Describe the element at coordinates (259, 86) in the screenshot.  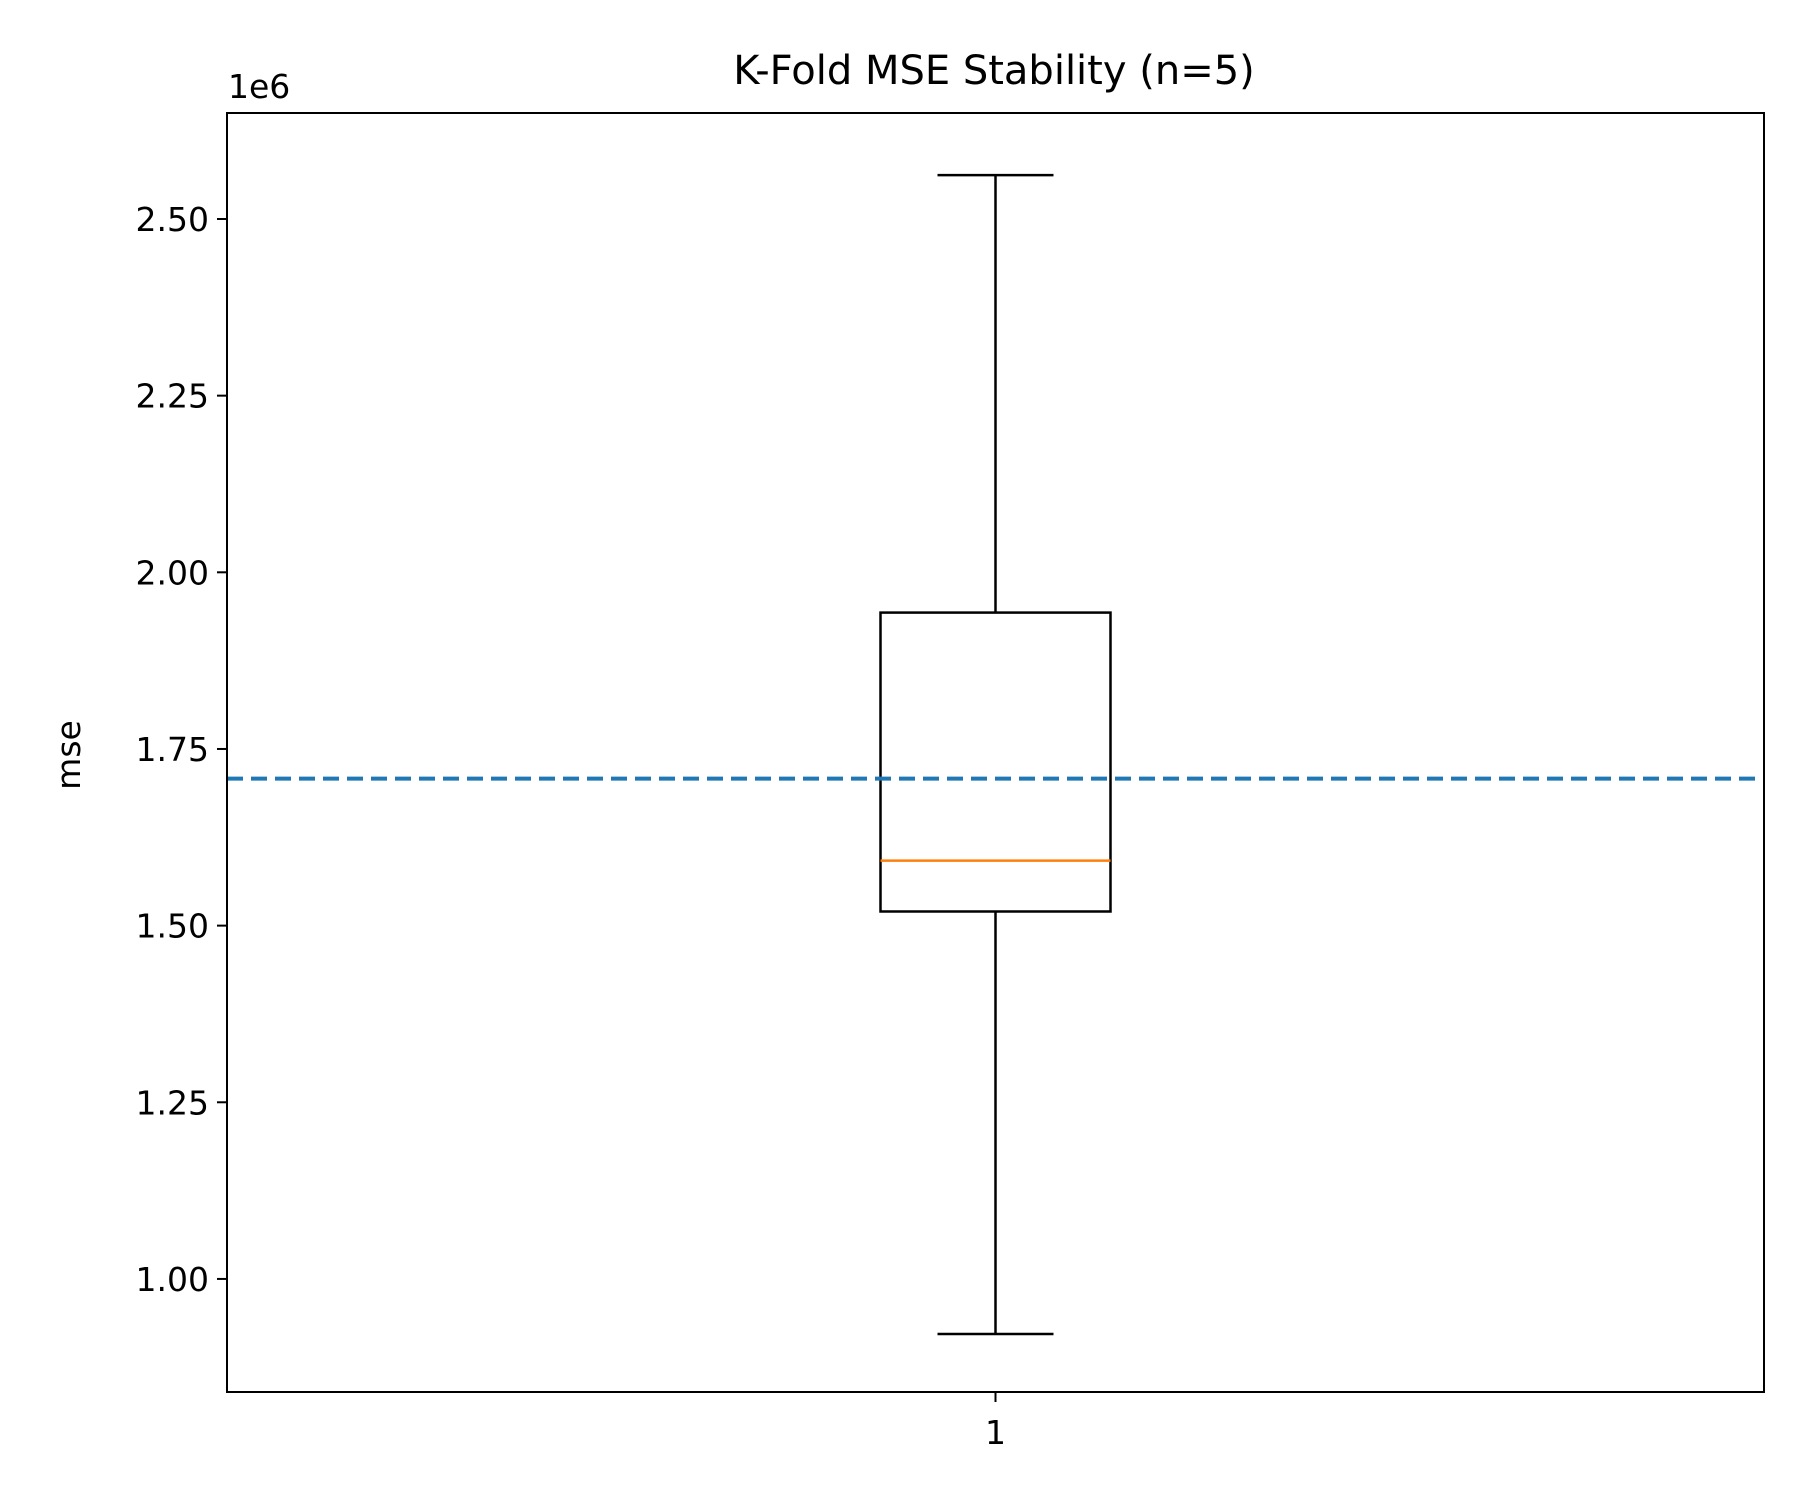
I see `y-axis-offset-label: 1e6` at that location.